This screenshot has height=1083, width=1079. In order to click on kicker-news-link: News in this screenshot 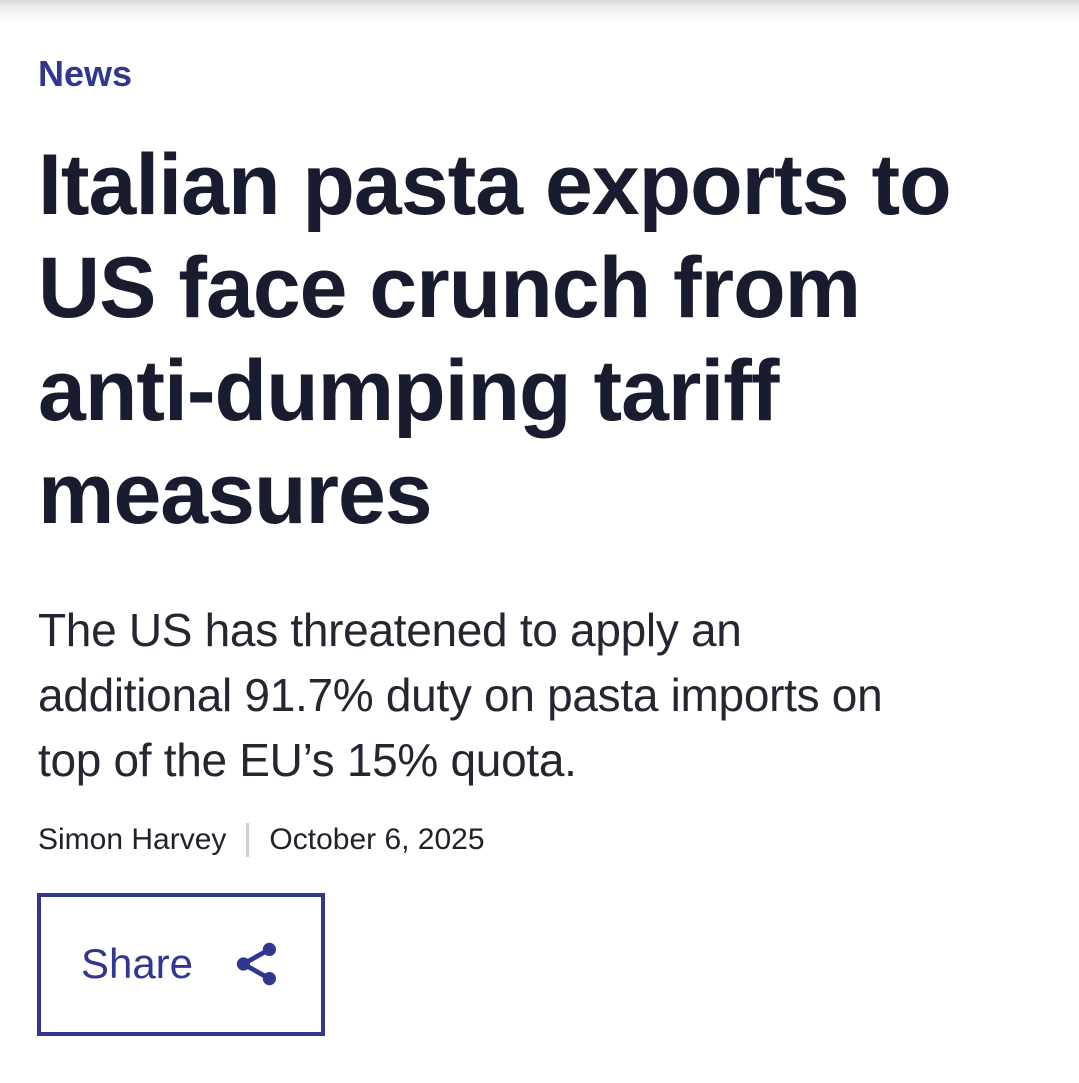, I will do `click(85, 73)`.